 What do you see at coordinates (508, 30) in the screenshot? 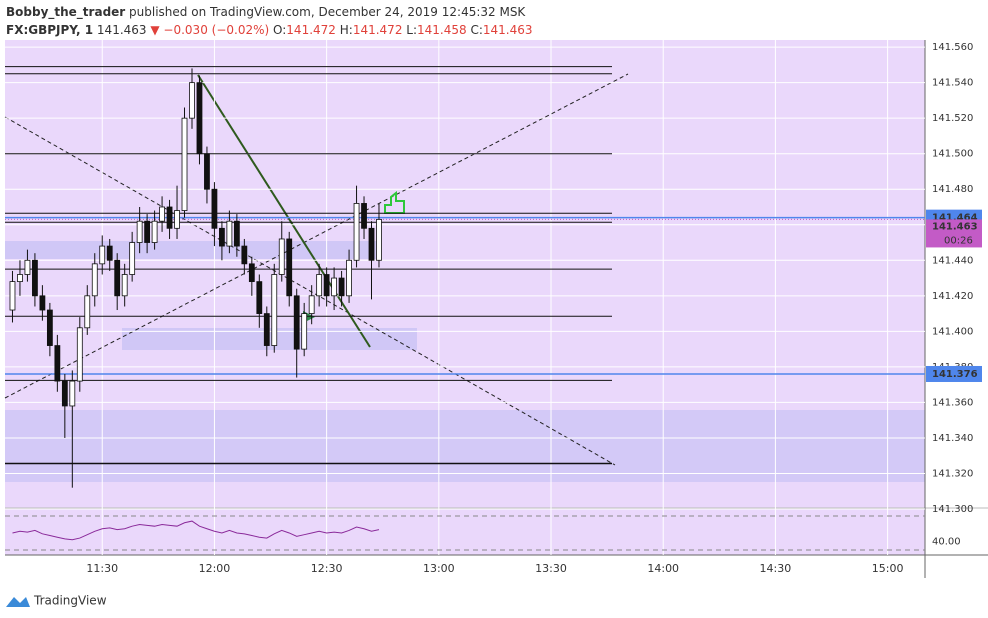
I see `ohlc-value: 141.463` at bounding box center [508, 30].